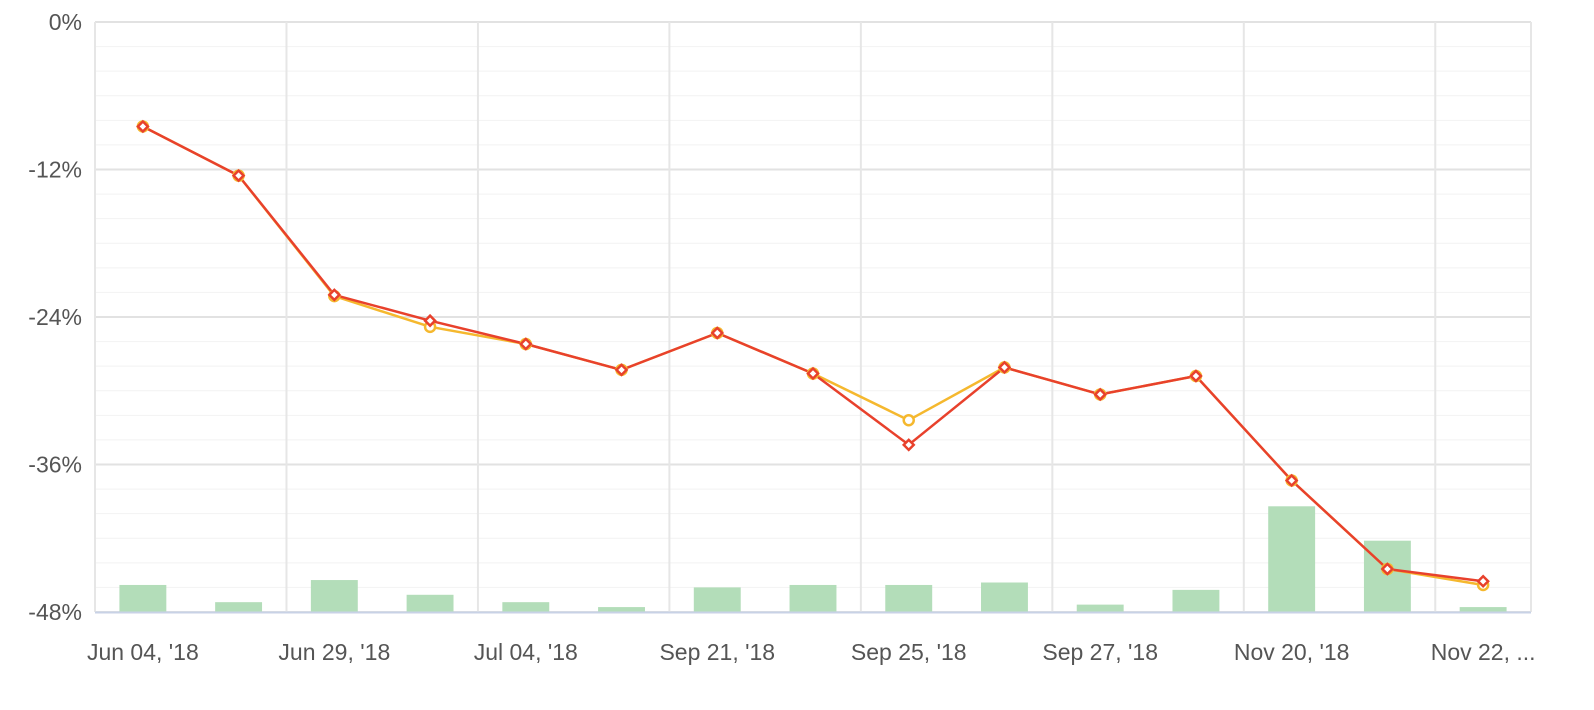 Image resolution: width=1594 pixels, height=710 pixels. I want to click on x-tick-label: Sep 21, '18, so click(717, 652).